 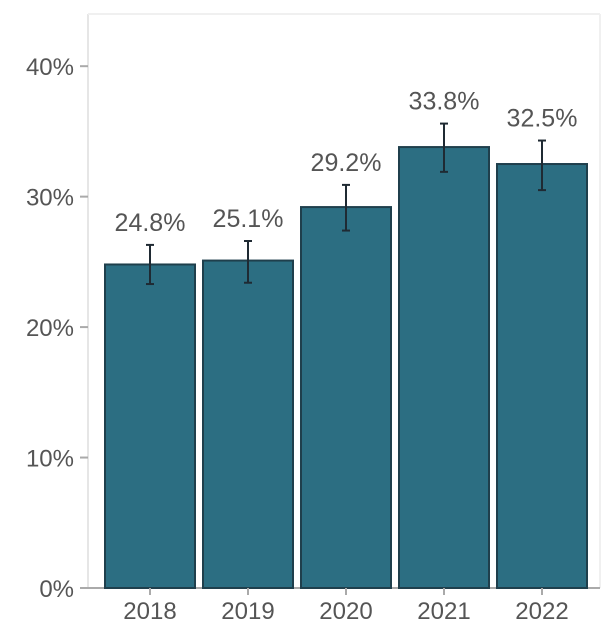 I want to click on y-tick-label: 20%, so click(x=50, y=328).